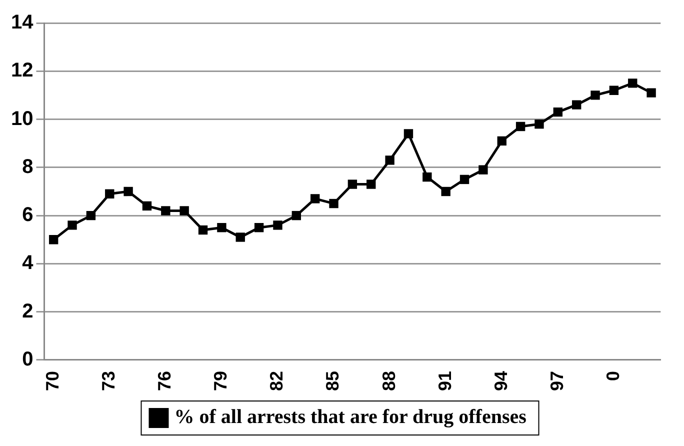 Image resolution: width=684 pixels, height=446 pixels. I want to click on x-tick-label: 76, so click(164, 381).